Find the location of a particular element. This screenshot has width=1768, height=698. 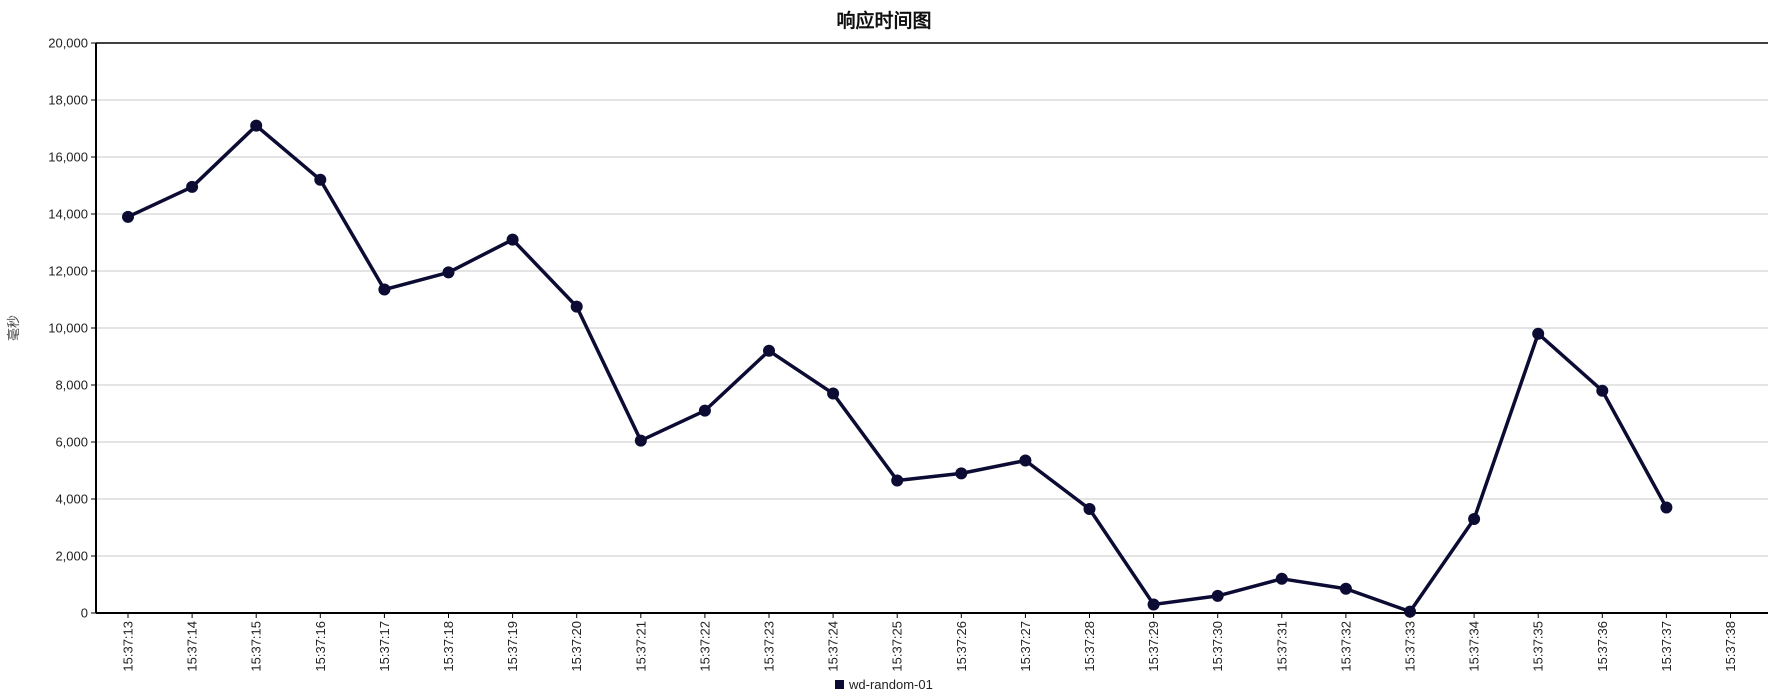

x-tick-label: 15:37:34 is located at coordinates (1474, 646).